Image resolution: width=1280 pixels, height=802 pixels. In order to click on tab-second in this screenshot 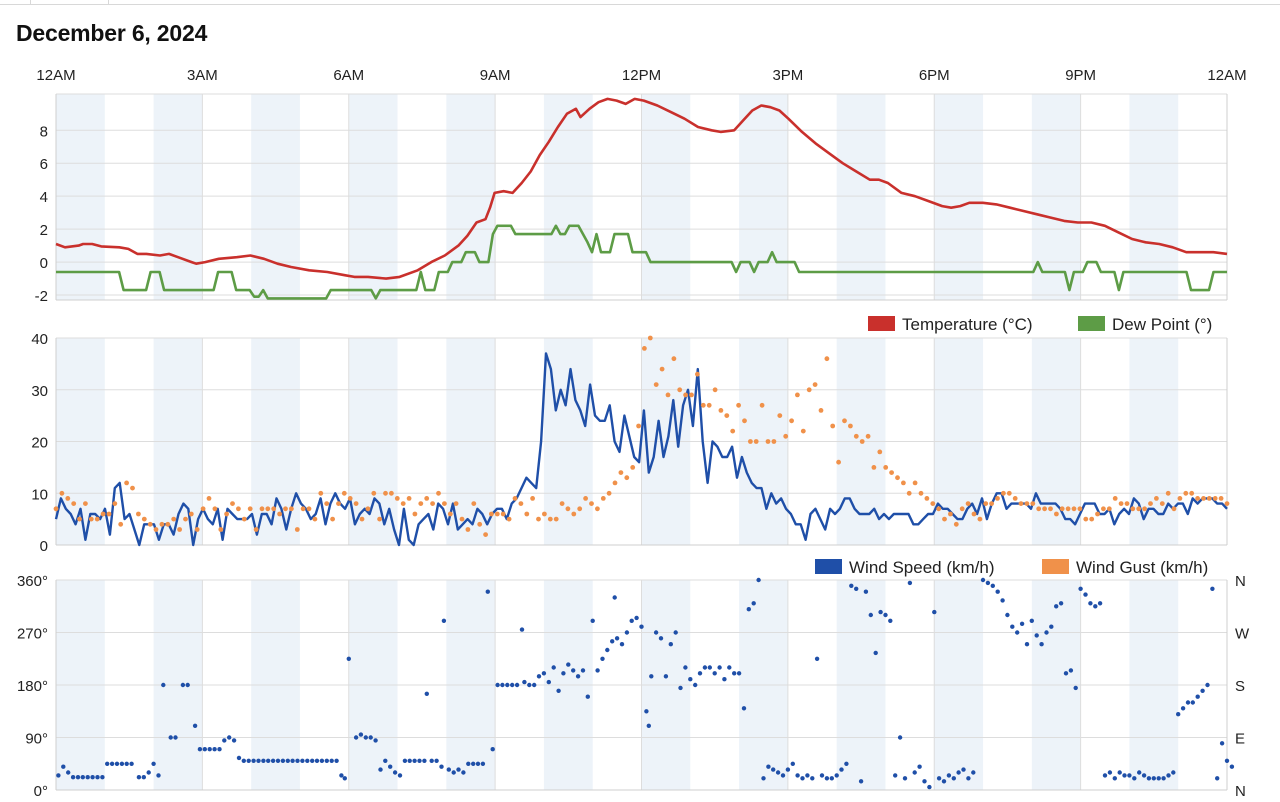, I will do `click(69, 2)`.